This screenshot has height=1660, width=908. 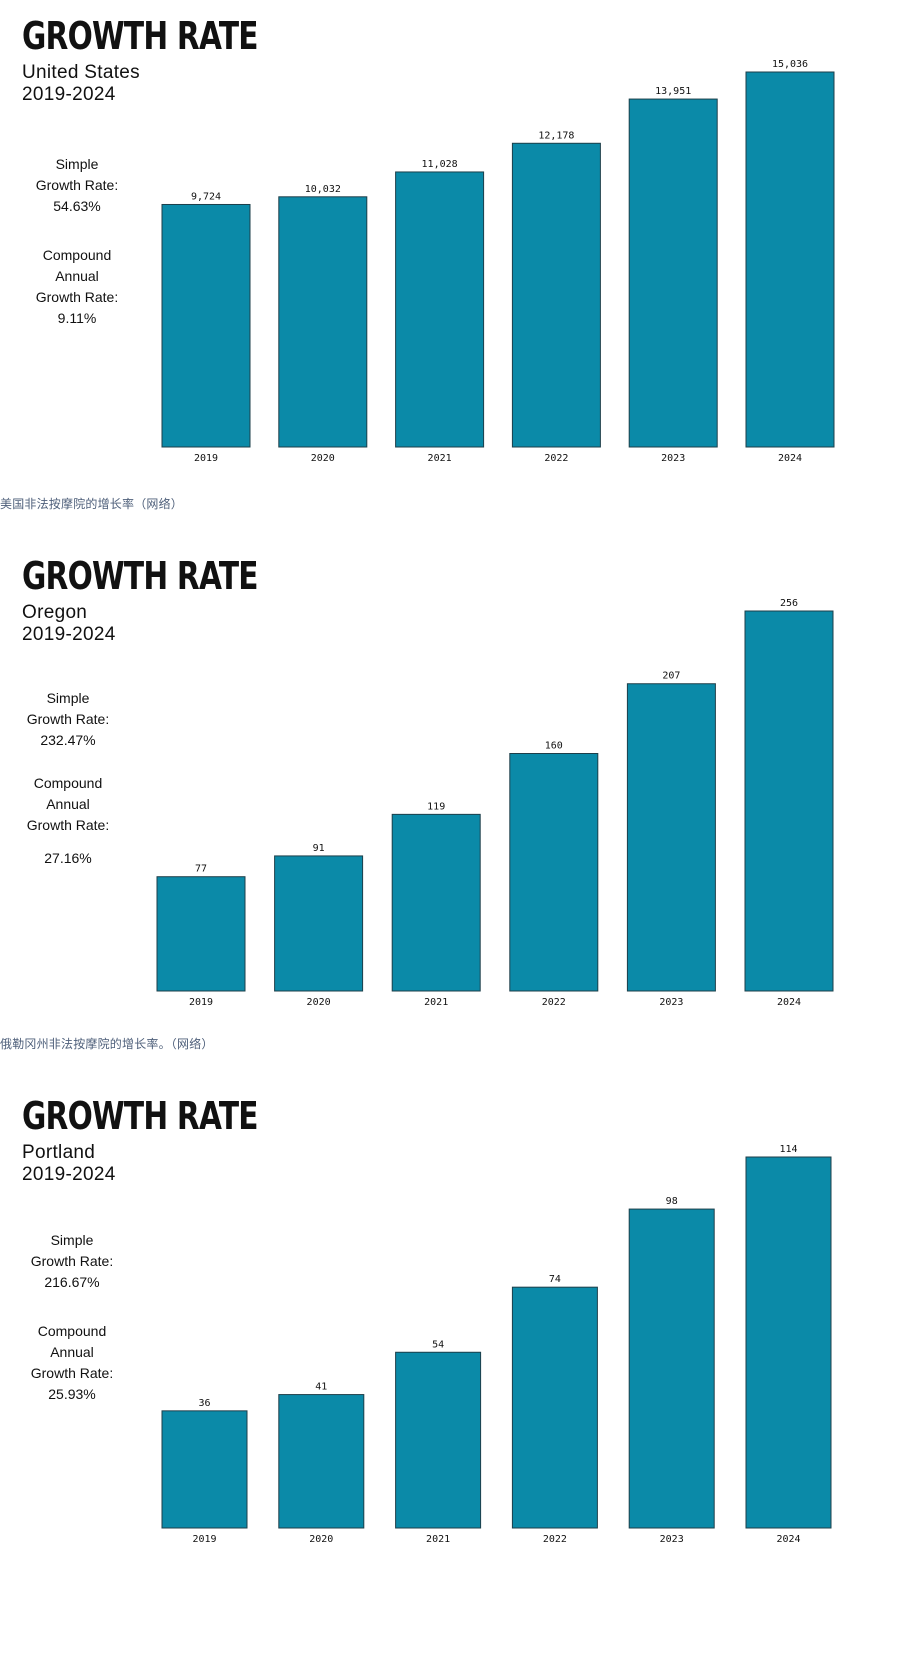 I want to click on compound-growth-value: 27.16%, so click(x=68, y=858).